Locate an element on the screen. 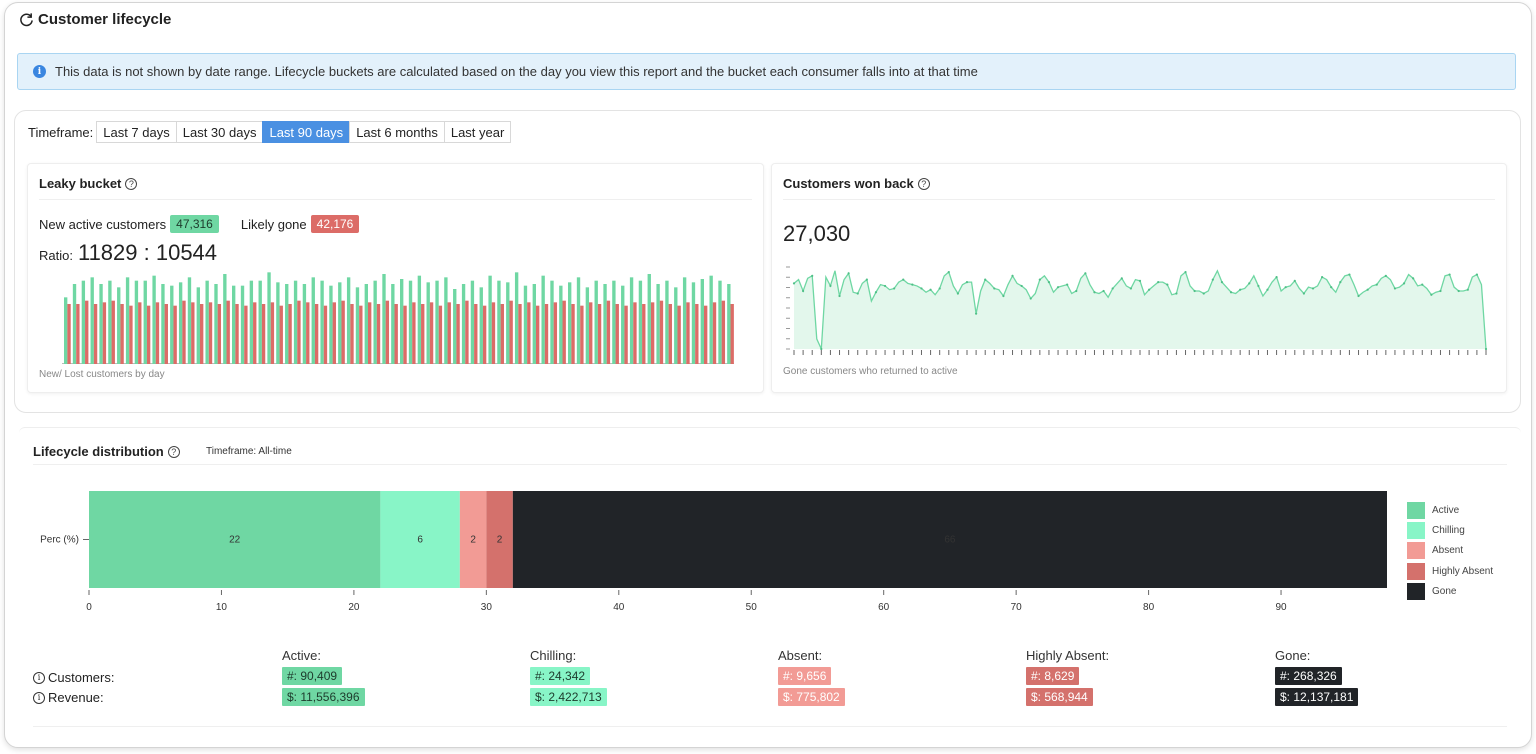 This screenshot has height=754, width=1536. timeframe-90-days-button: Last 90 days is located at coordinates (306, 132).